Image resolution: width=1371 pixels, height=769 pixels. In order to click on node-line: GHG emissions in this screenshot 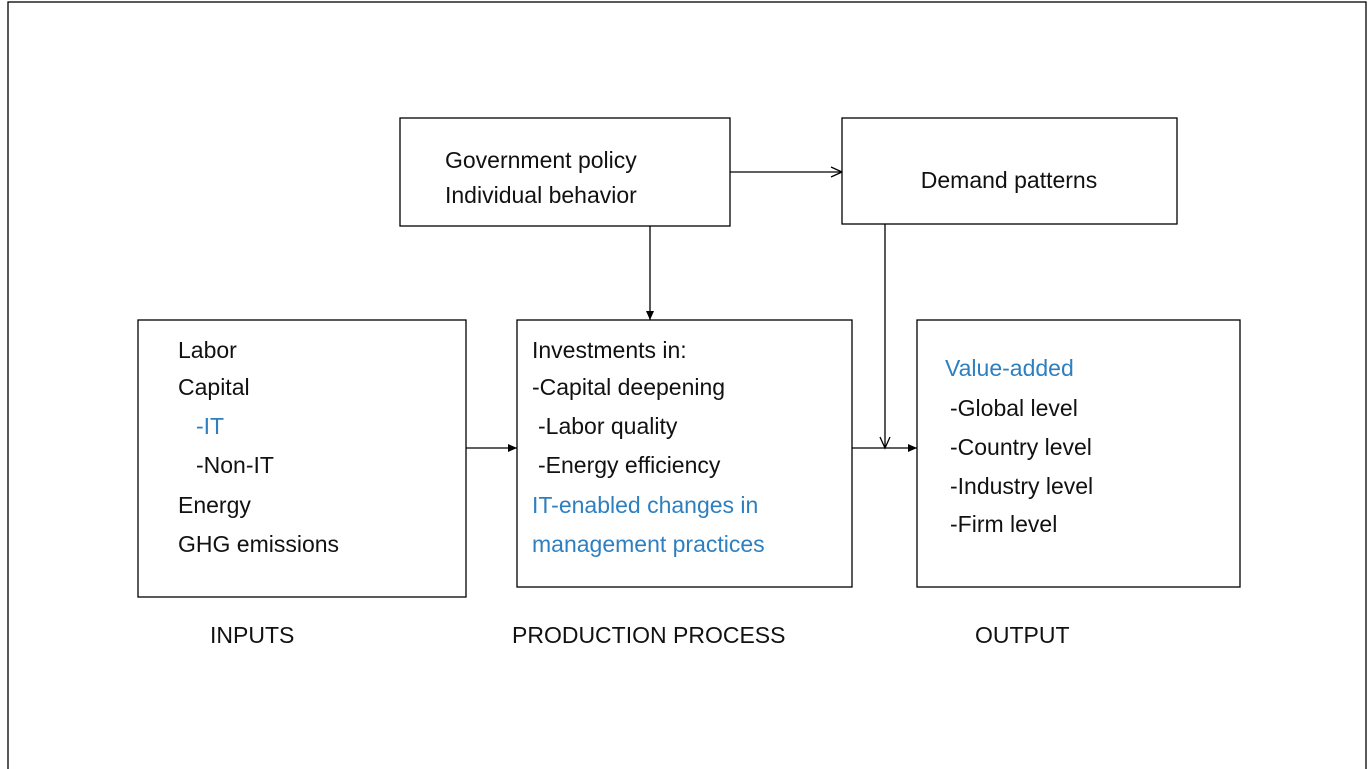, I will do `click(258, 544)`.